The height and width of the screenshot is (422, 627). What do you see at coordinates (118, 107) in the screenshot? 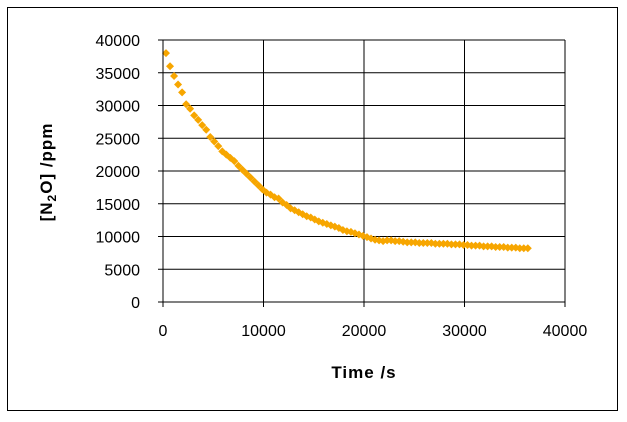
I see `y-tick-label: 30000` at bounding box center [118, 107].